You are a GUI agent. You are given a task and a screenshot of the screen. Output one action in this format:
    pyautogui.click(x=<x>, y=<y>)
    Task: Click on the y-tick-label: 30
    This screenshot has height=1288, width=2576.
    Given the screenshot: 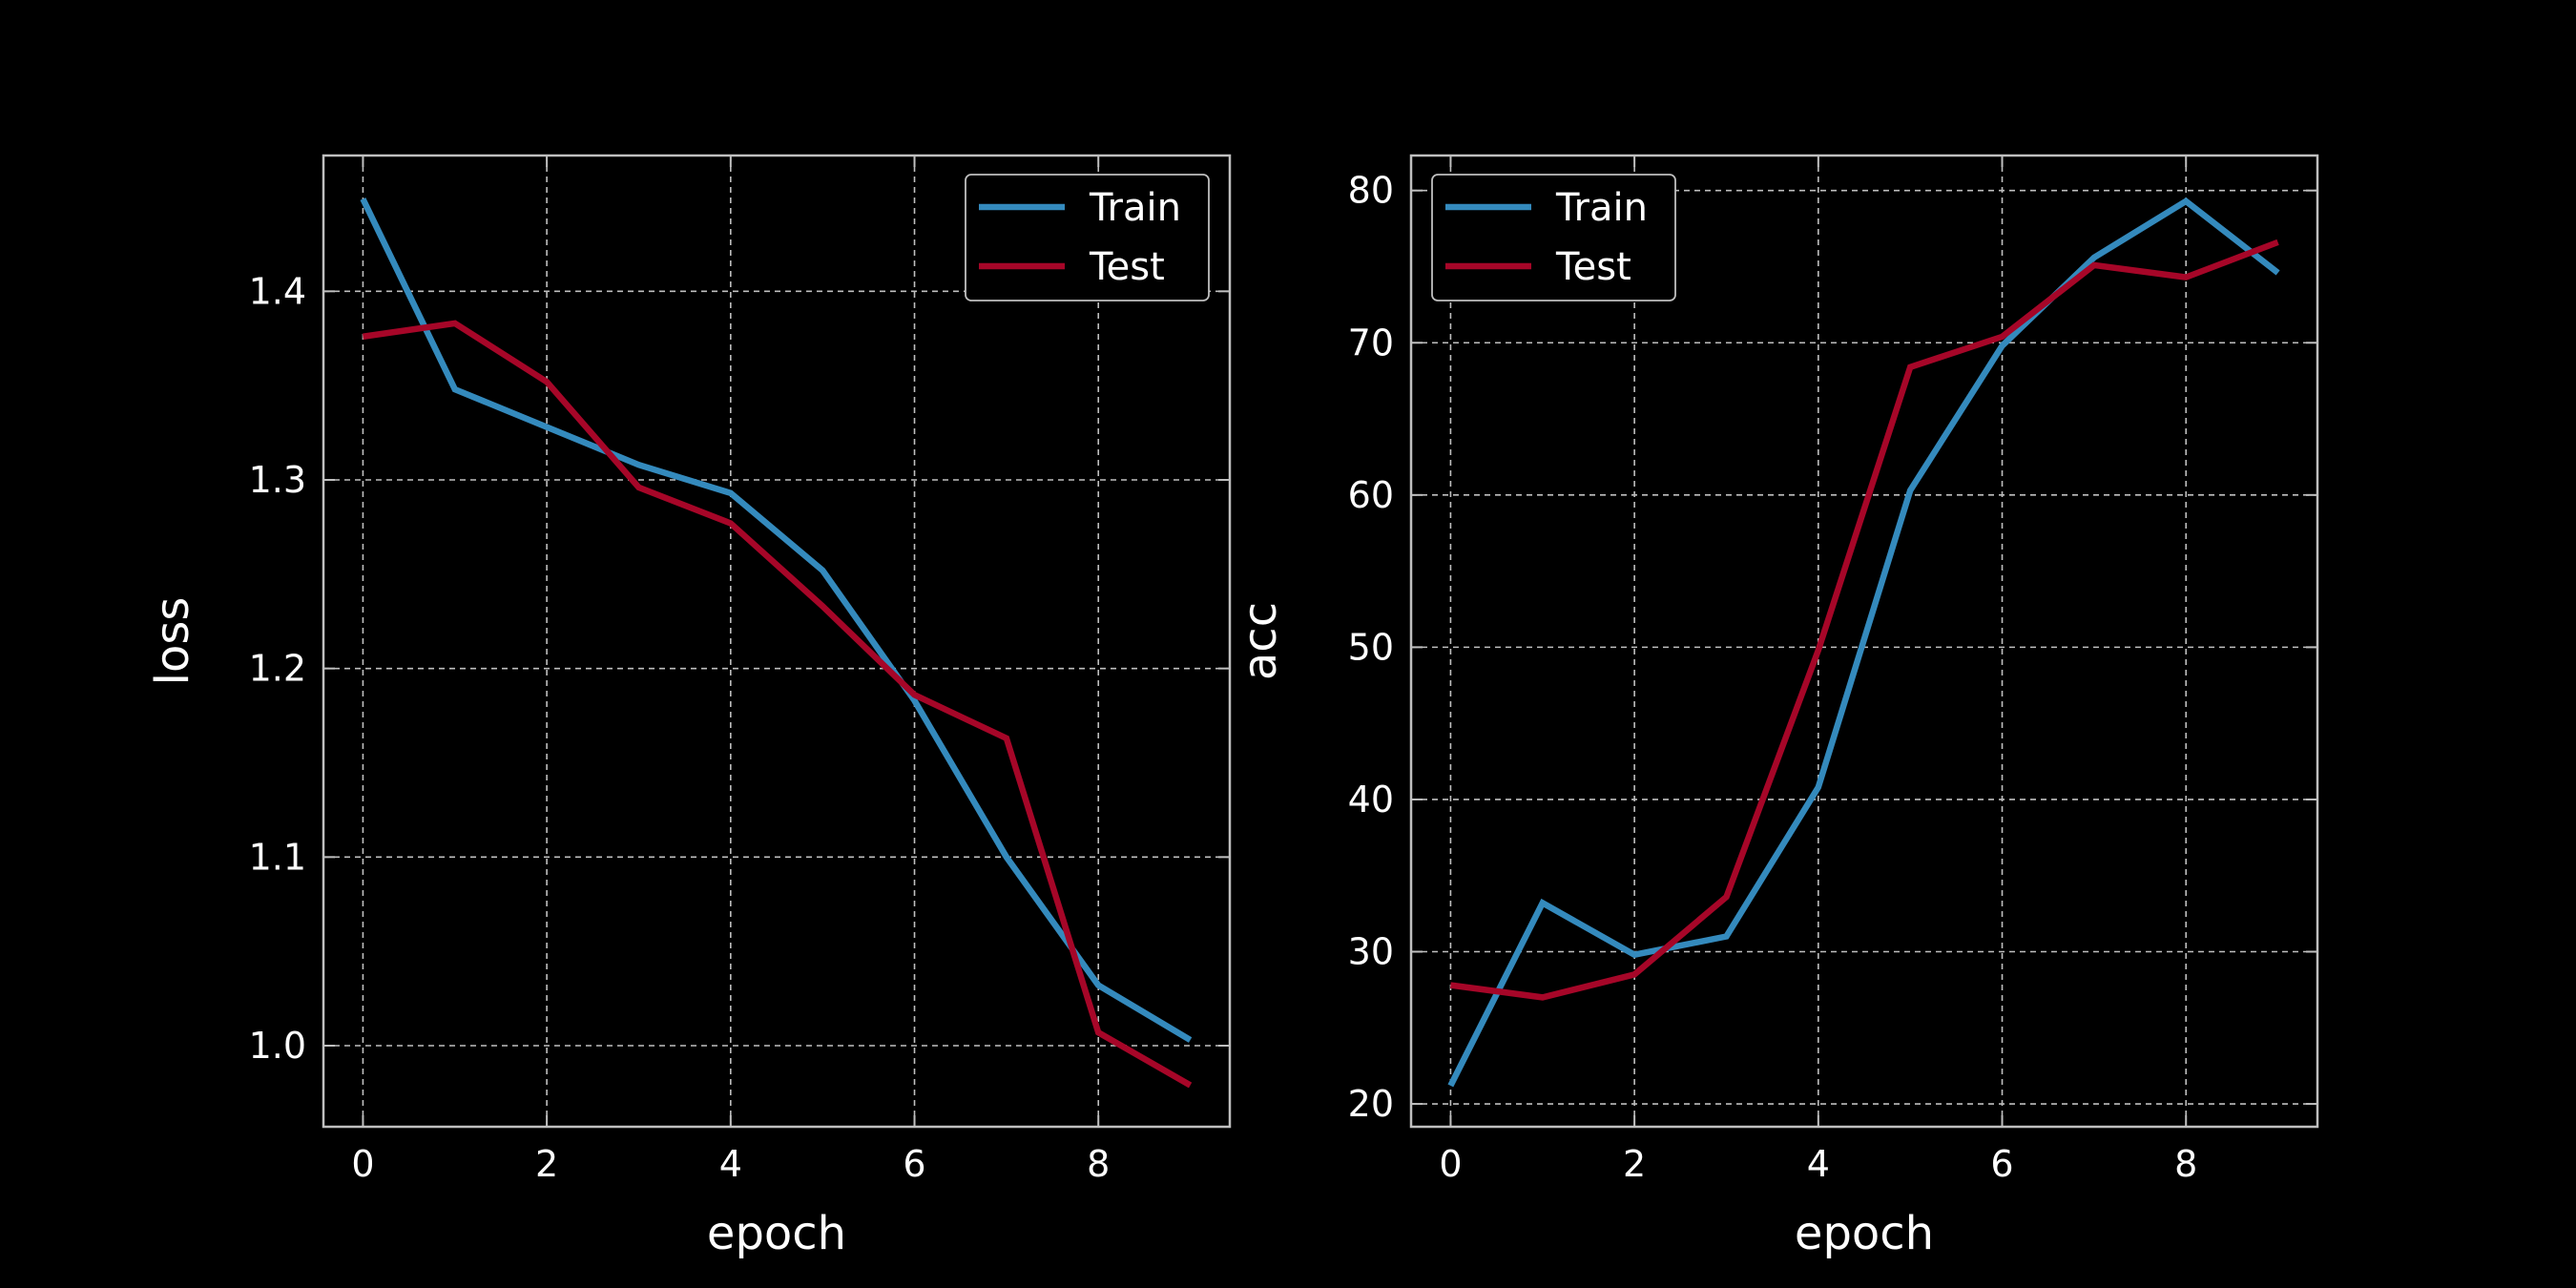 What is the action you would take?
    pyautogui.click(x=1371, y=952)
    